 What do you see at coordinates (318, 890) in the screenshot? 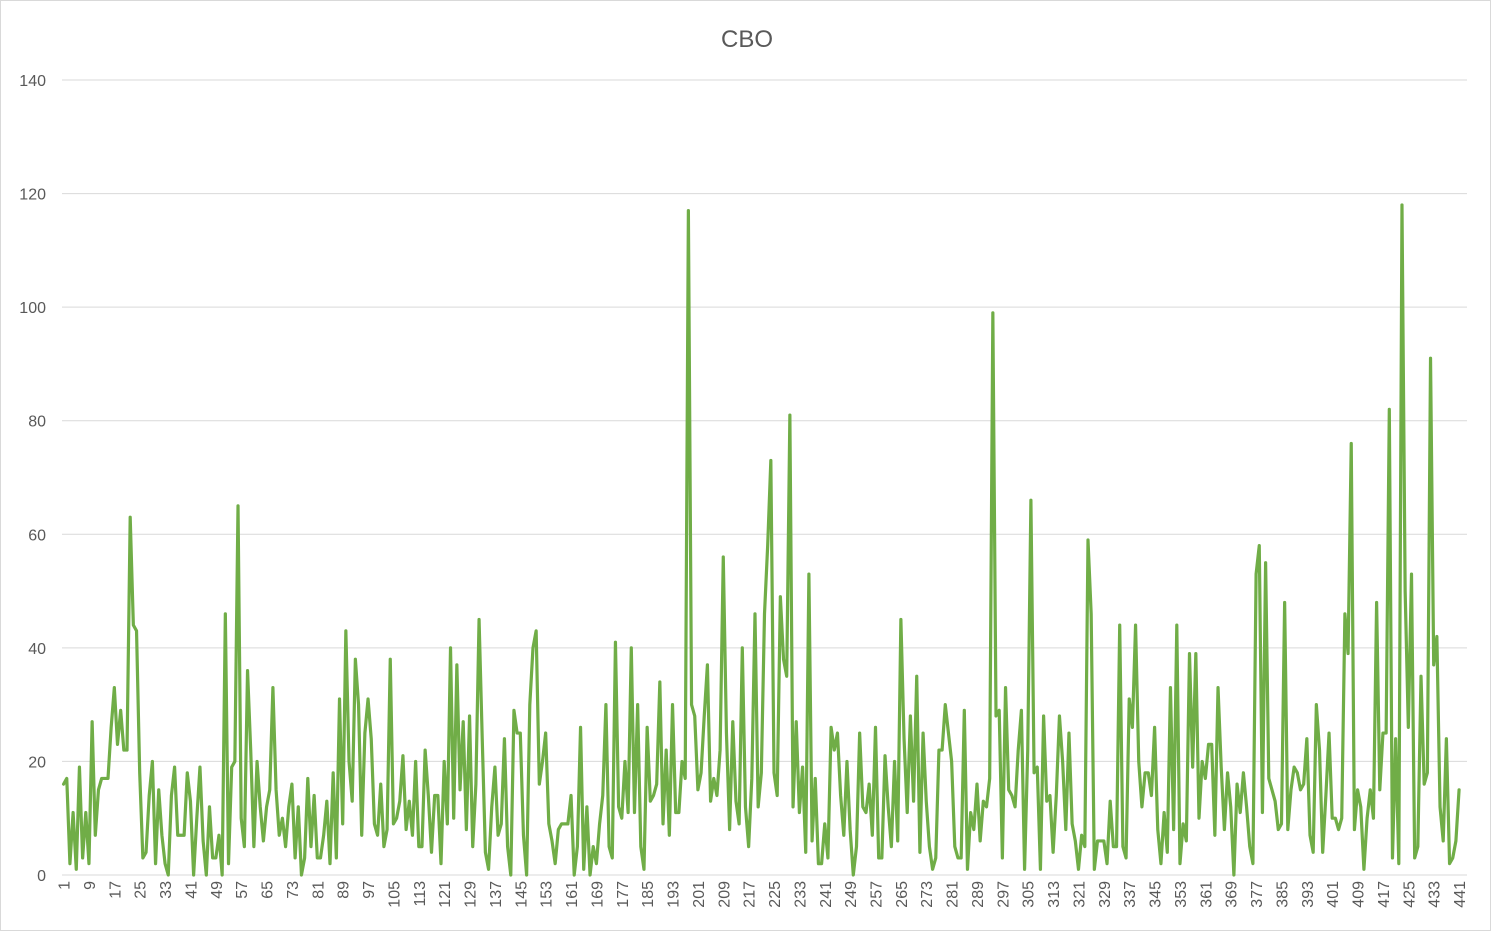
I see `x-tick-label: 81` at bounding box center [318, 890].